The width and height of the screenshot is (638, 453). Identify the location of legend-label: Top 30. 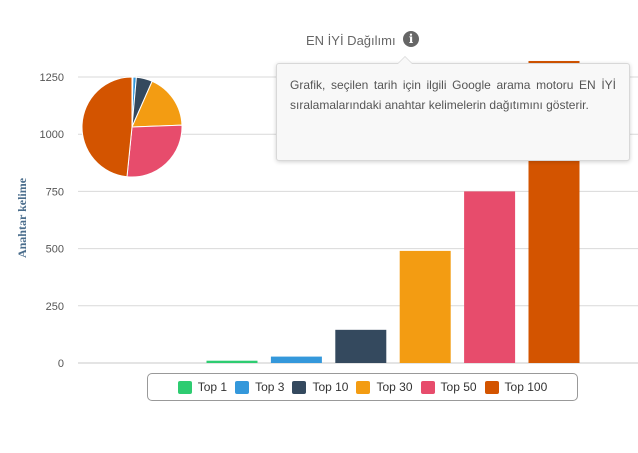
(394, 387).